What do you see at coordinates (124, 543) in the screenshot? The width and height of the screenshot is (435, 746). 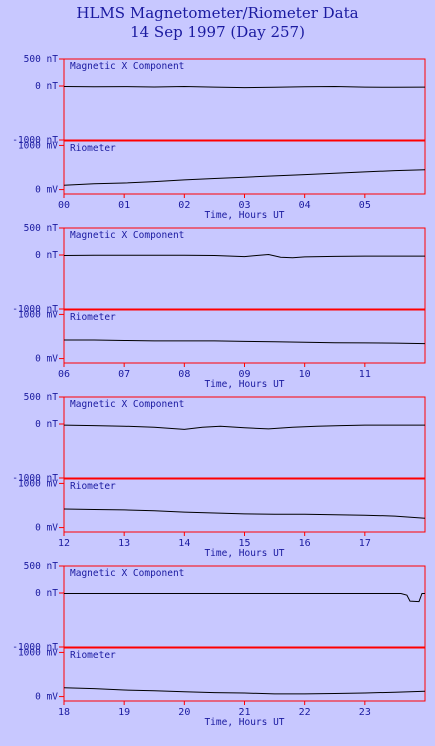 I see `x-tick-label: 13` at bounding box center [124, 543].